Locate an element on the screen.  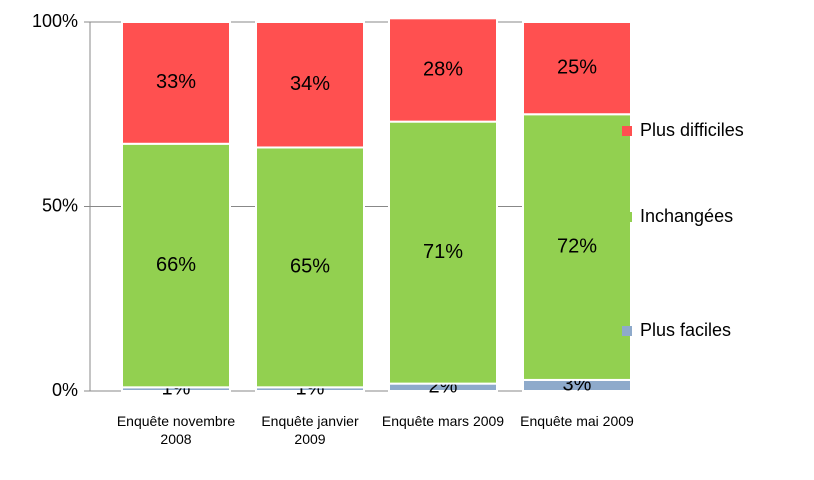
value-label: 71% is located at coordinates (443, 252).